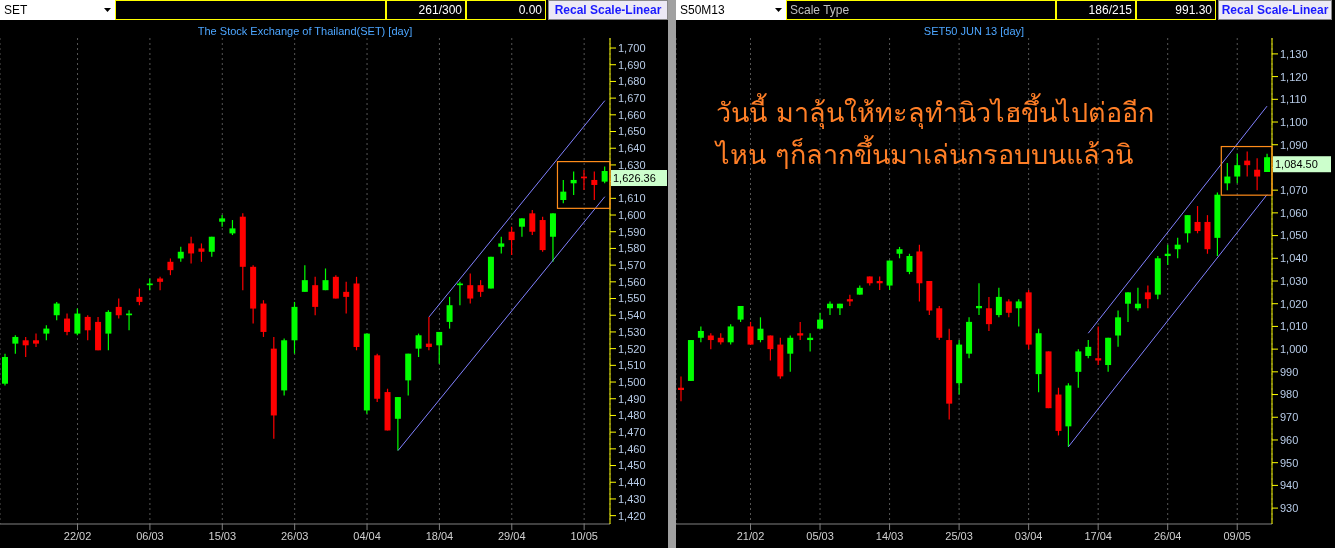 This screenshot has height=548, width=1335. Describe the element at coordinates (1289, 371) in the screenshot. I see `y-tick-label: 990` at that location.